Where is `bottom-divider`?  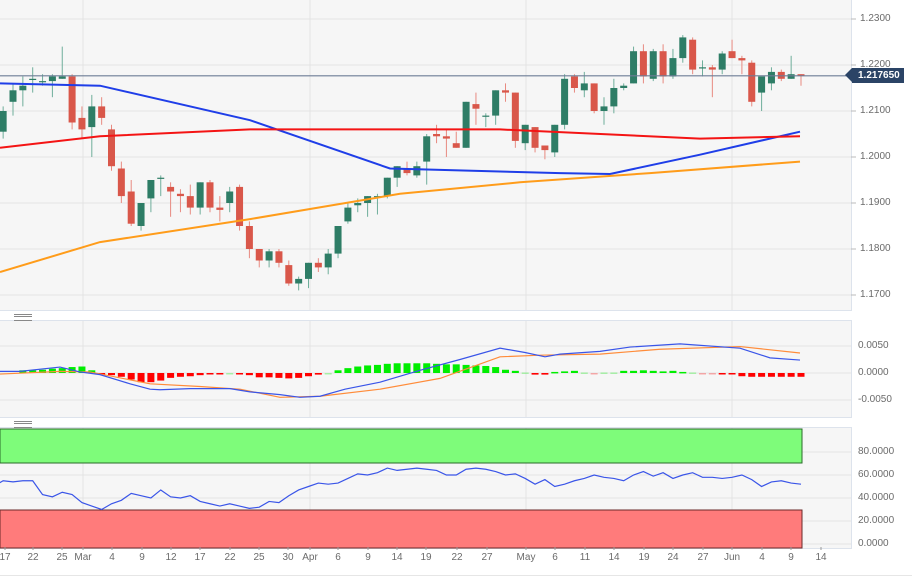
bottom-divider is located at coordinates (456, 575).